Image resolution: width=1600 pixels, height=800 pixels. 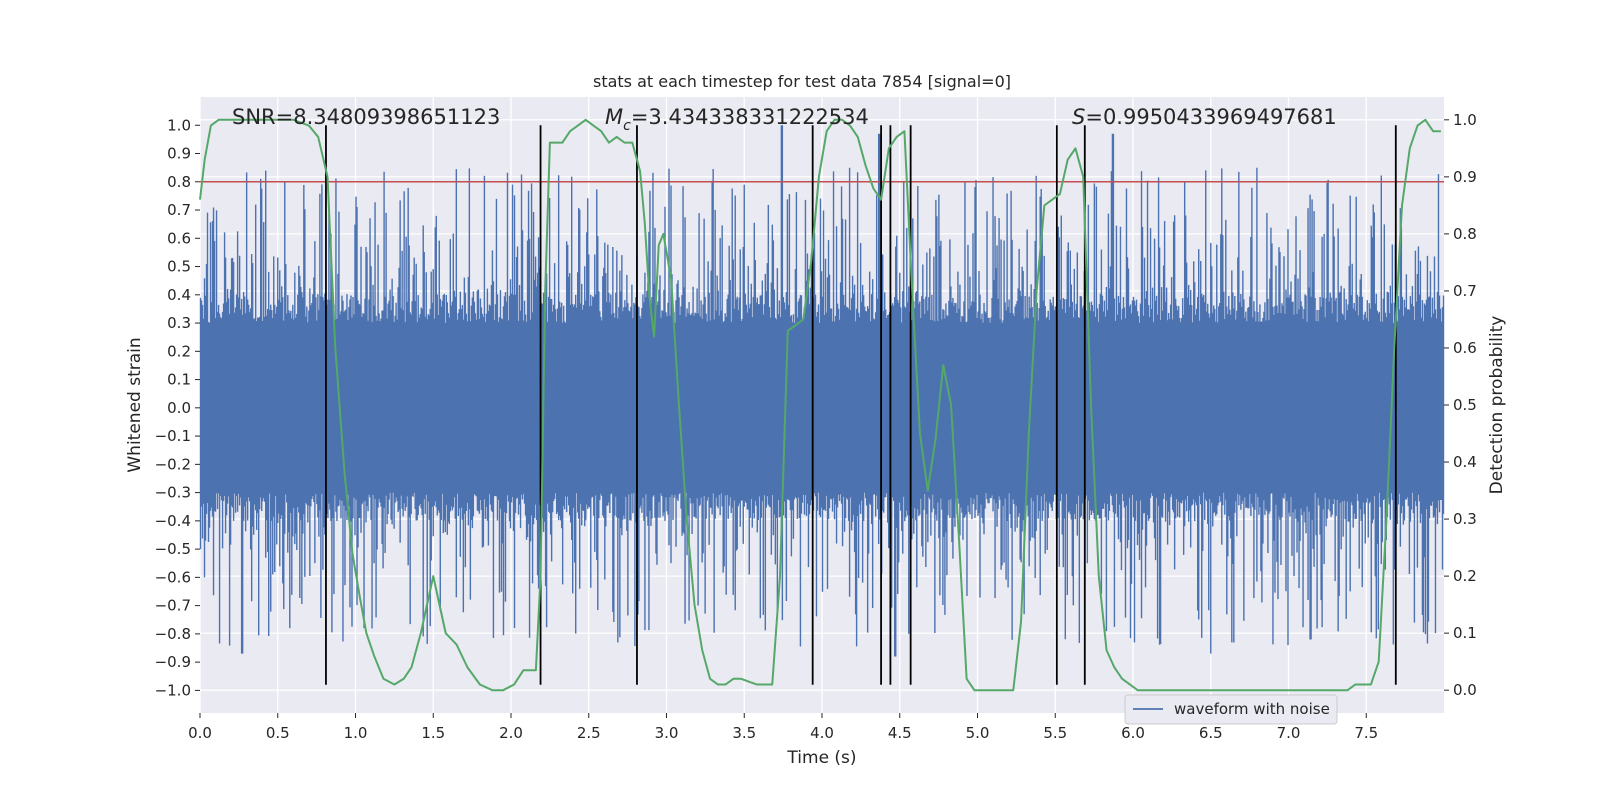 What do you see at coordinates (173, 464) in the screenshot?
I see `y-tick-label: −0.2` at bounding box center [173, 464].